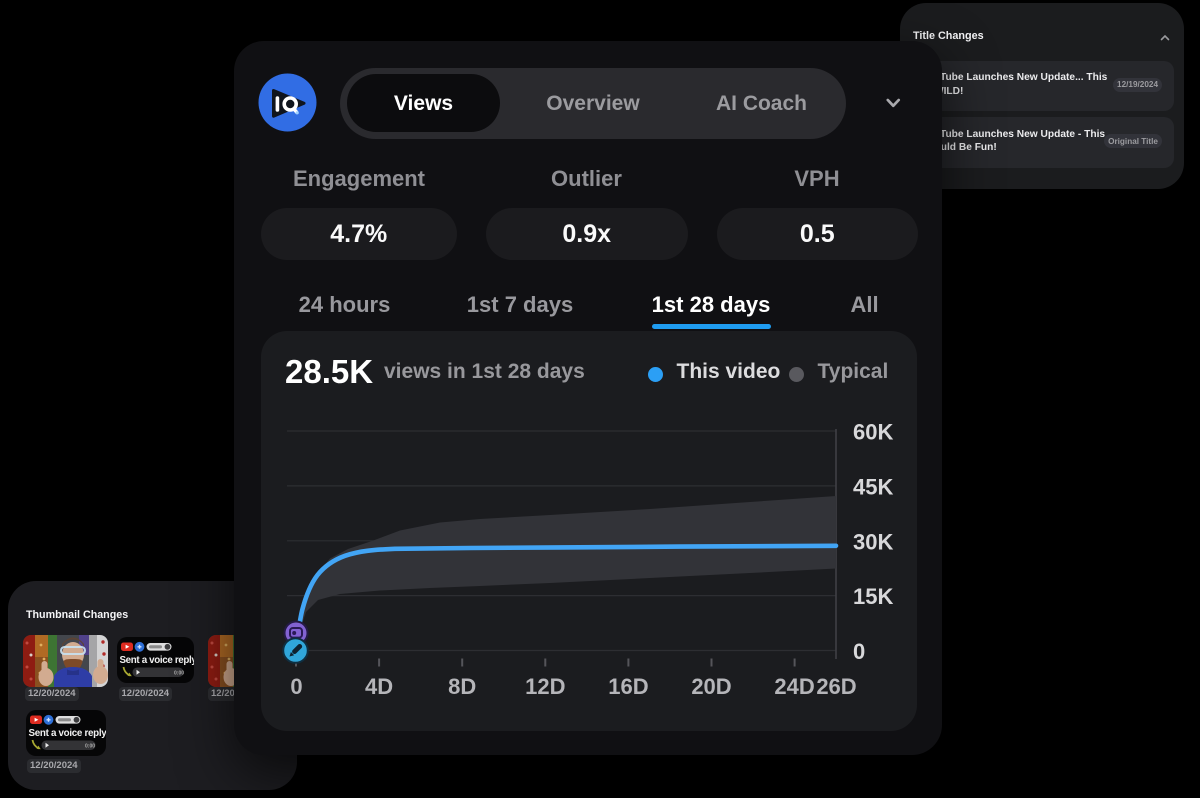  What do you see at coordinates (628, 686) in the screenshot?
I see `svg-text: 16D` at bounding box center [628, 686].